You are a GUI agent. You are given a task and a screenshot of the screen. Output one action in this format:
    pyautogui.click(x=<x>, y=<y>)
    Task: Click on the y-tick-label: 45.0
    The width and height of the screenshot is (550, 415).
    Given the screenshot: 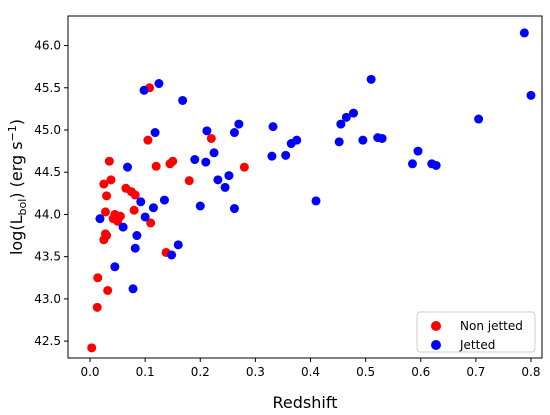 What is the action you would take?
    pyautogui.click(x=47, y=130)
    